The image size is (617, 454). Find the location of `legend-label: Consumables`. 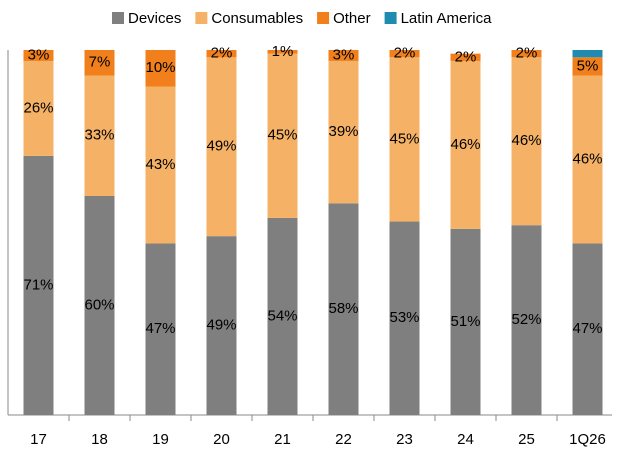

legend-label: Consumables is located at coordinates (257, 18).